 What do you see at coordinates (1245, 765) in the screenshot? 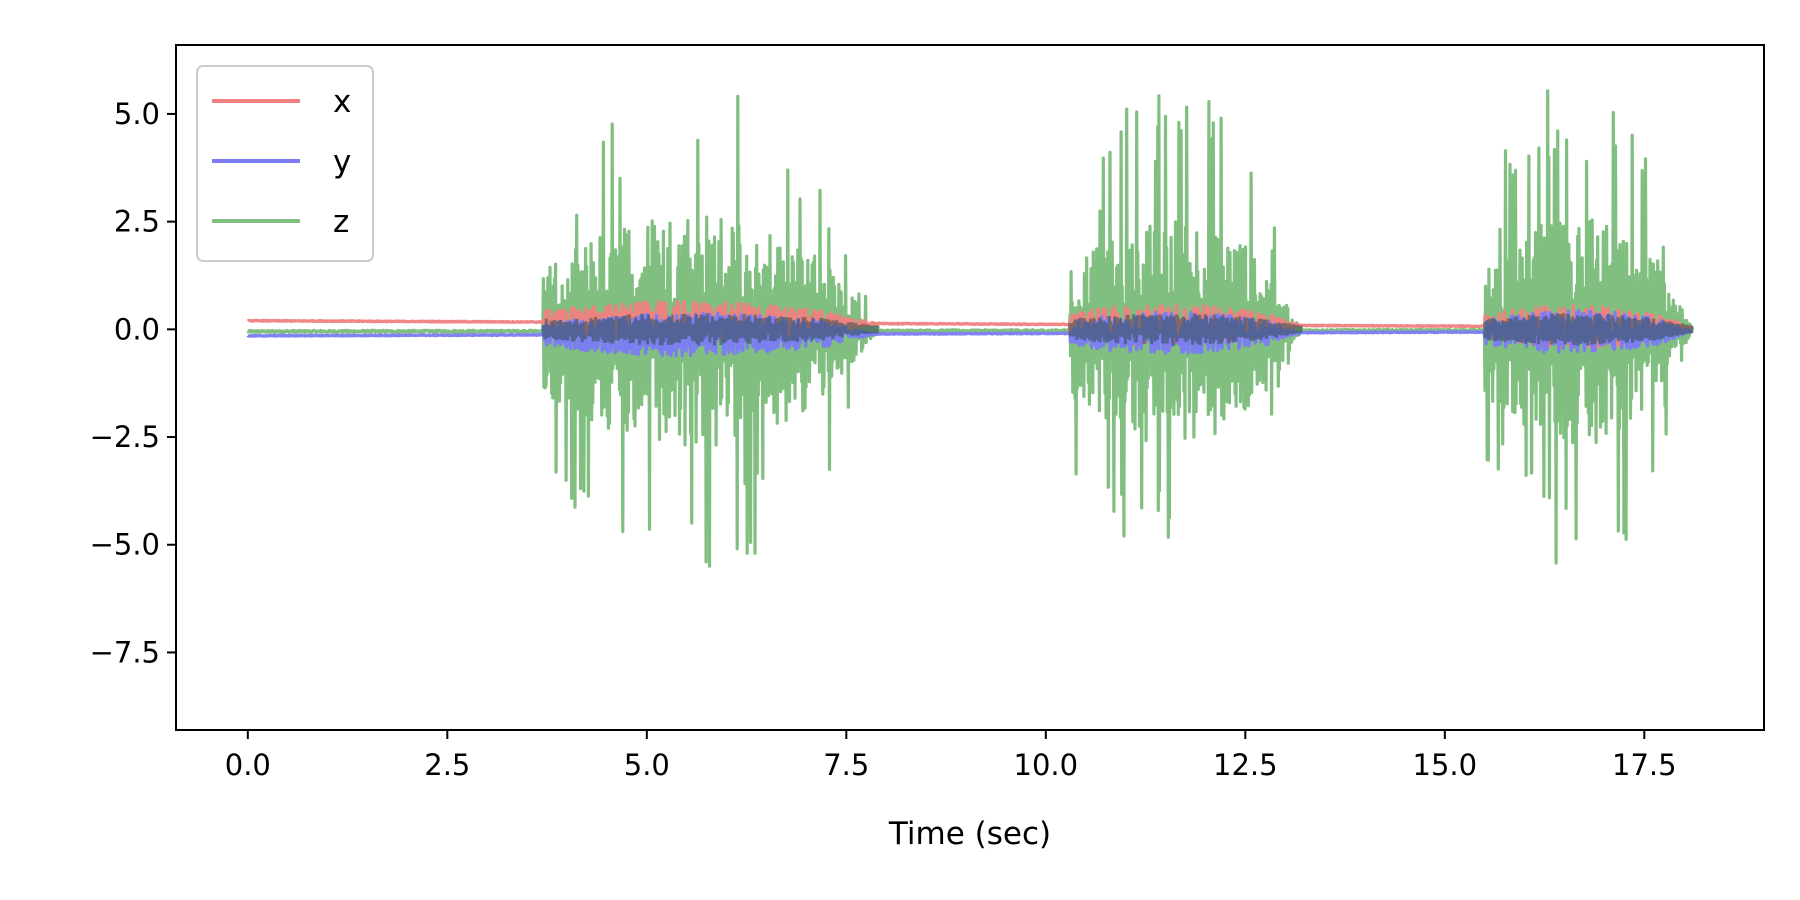
I see `x-tick-label: 12.5` at bounding box center [1245, 765].